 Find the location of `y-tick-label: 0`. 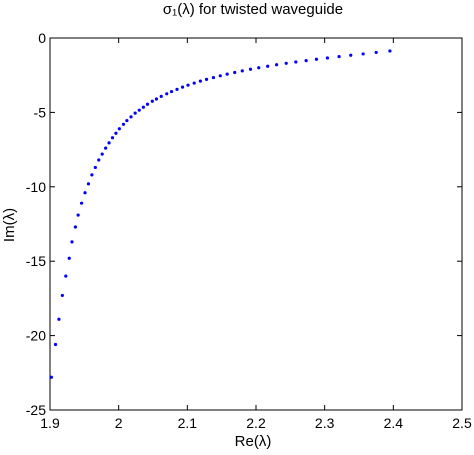

y-tick-label: 0 is located at coordinates (42, 38).